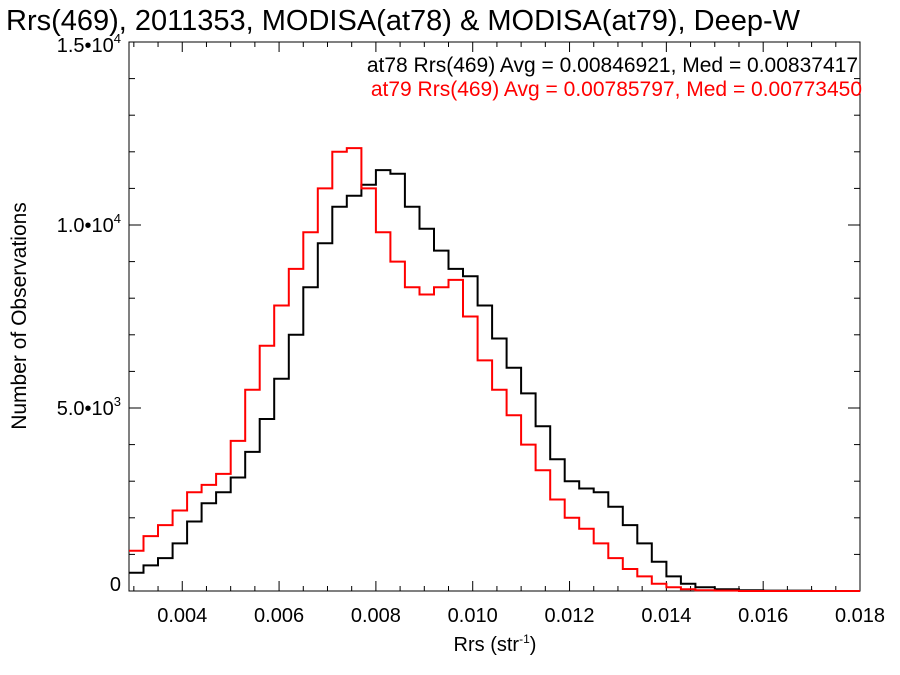  Describe the element at coordinates (376, 616) in the screenshot. I see `x-tick-label: 0.008` at that location.